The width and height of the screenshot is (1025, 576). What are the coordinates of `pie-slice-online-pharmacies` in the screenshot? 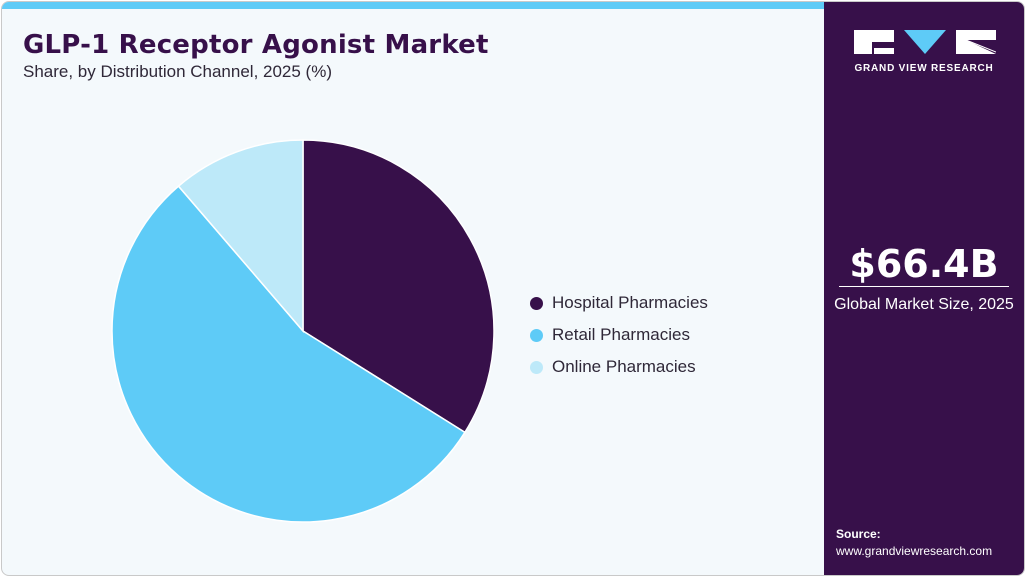 It's located at (240, 236).